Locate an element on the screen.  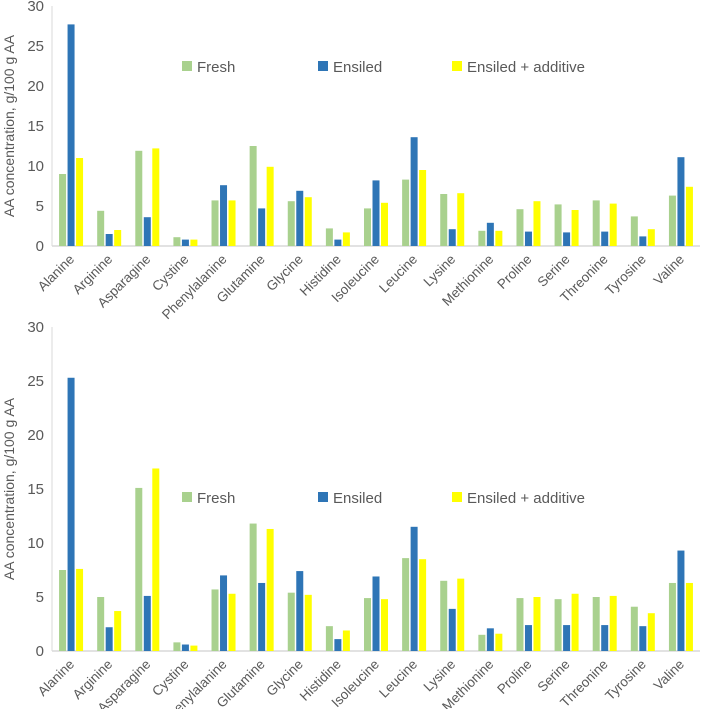
bar-fresh-valine is located at coordinates (672, 220).